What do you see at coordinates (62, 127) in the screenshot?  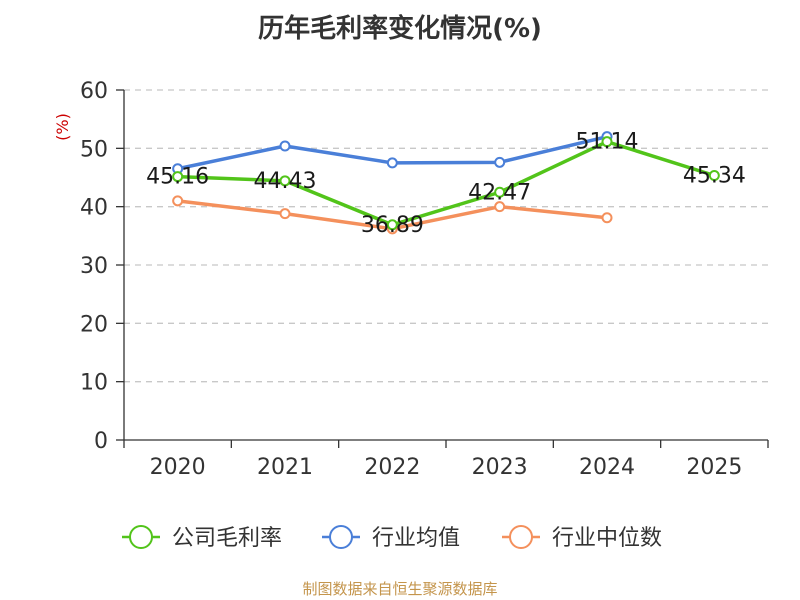 I see `y-axis-label: (%)` at bounding box center [62, 127].